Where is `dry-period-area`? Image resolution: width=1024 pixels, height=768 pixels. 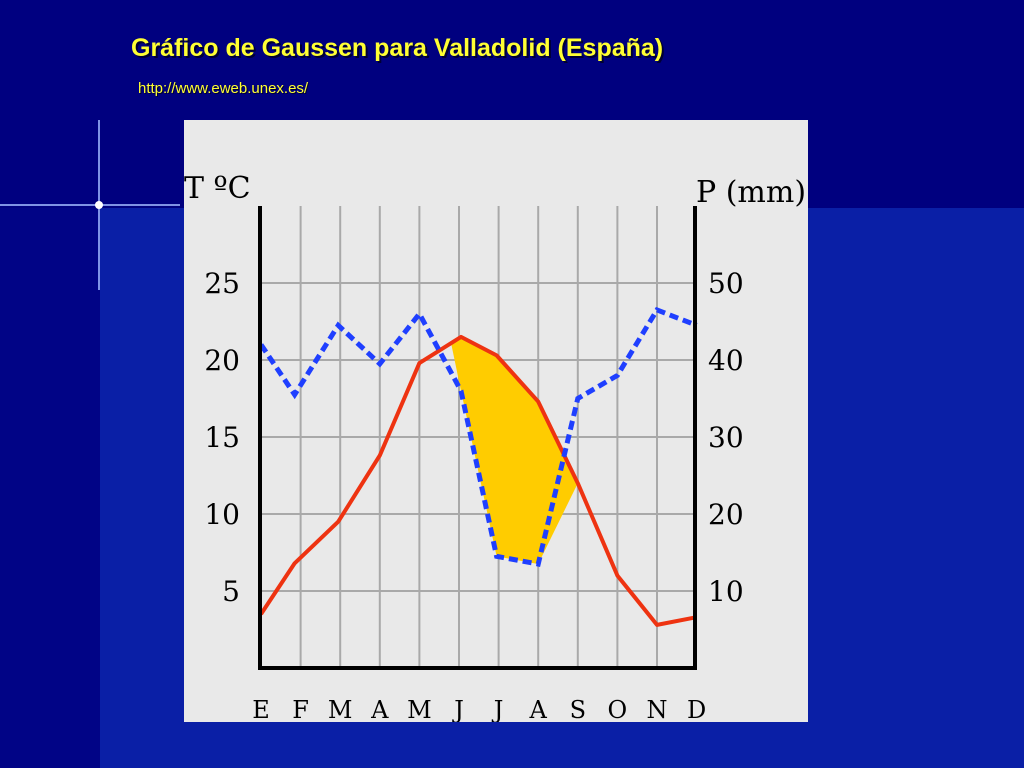 dry-period-area is located at coordinates (514, 450).